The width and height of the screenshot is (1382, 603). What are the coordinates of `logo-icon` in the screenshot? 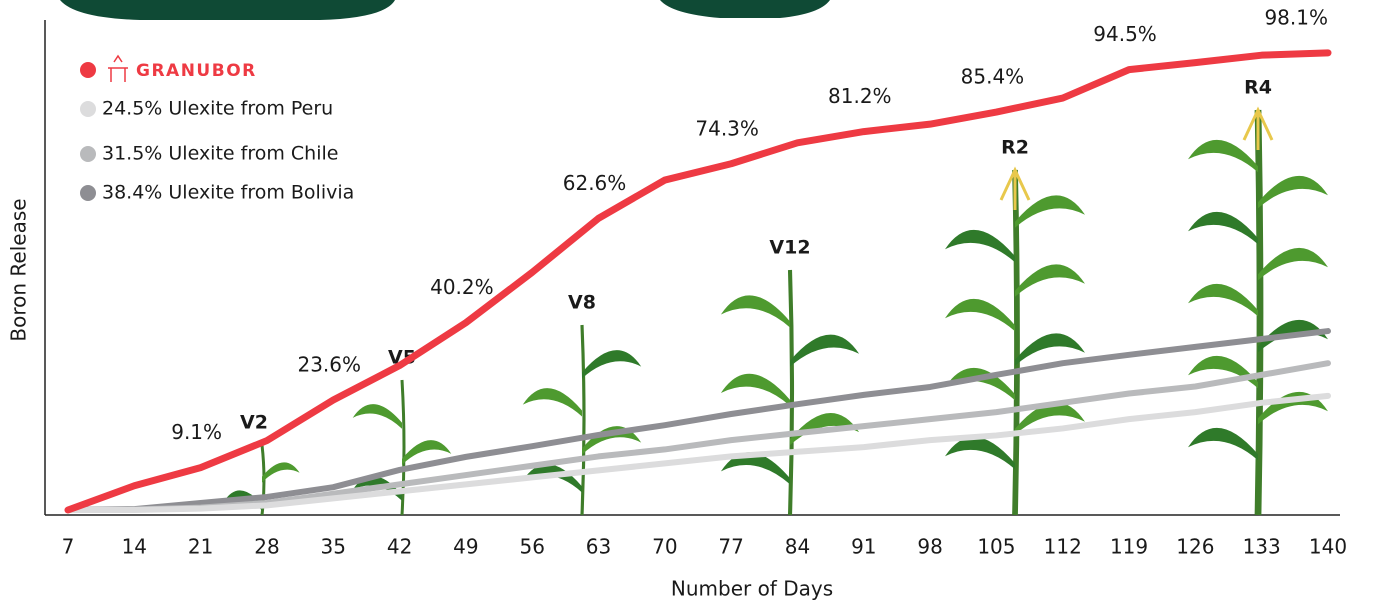 It's located at (118, 68).